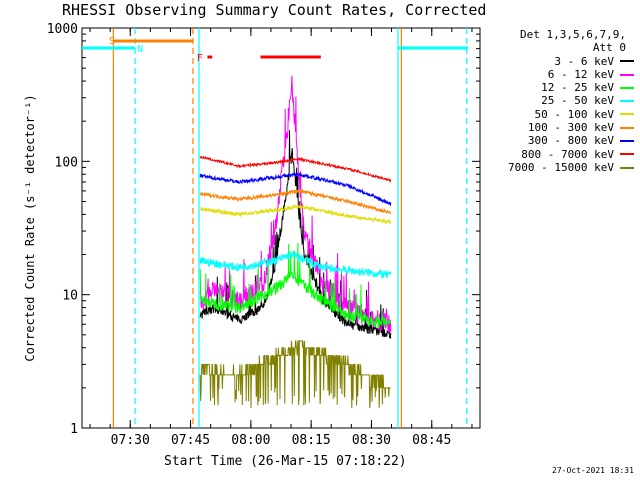 Image resolution: width=640 pixels, height=480 pixels. Describe the element at coordinates (567, 154) in the screenshot. I see `legend-label: 800 - 7000 keV` at that location.